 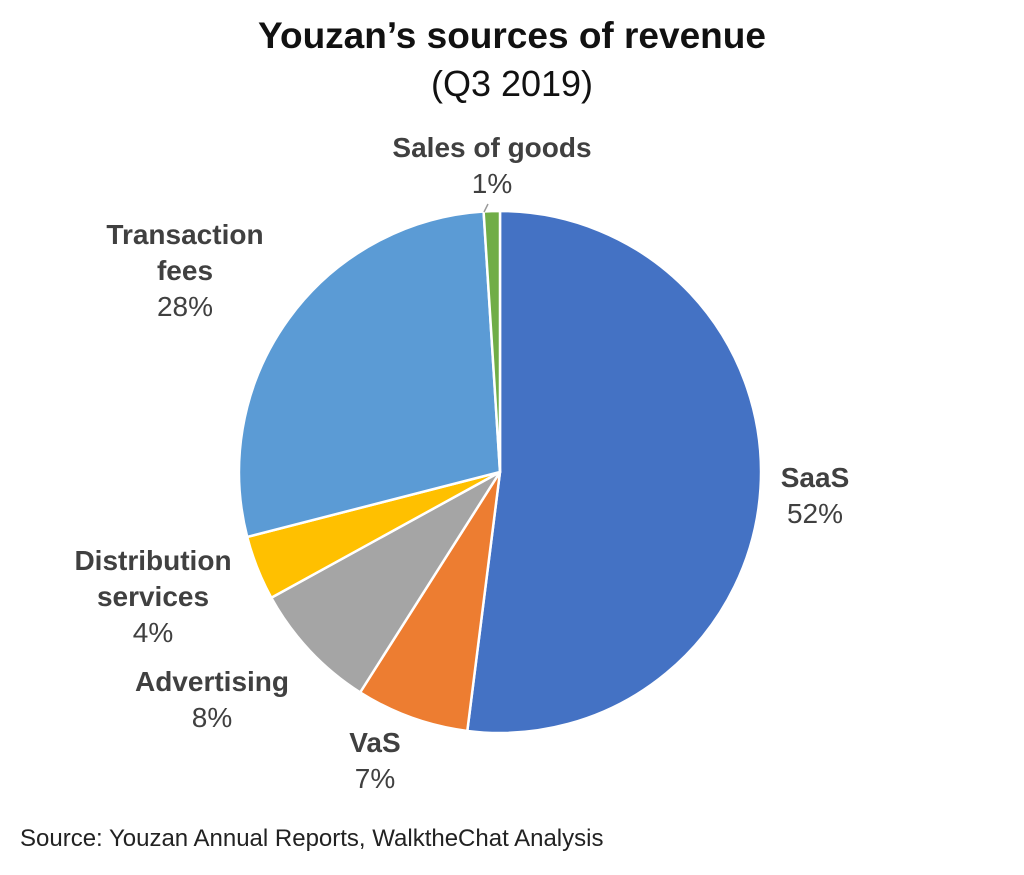 What do you see at coordinates (492, 166) in the screenshot?
I see `label-sales-of-goods: Sales of goods 1%` at bounding box center [492, 166].